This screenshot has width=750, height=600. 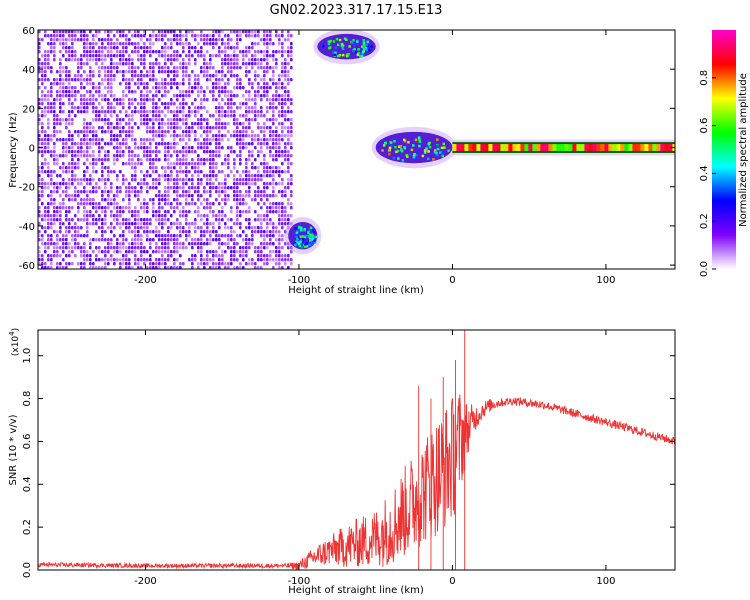 What do you see at coordinates (145, 581) in the screenshot?
I see `snr-xtick-label: -200` at bounding box center [145, 581].